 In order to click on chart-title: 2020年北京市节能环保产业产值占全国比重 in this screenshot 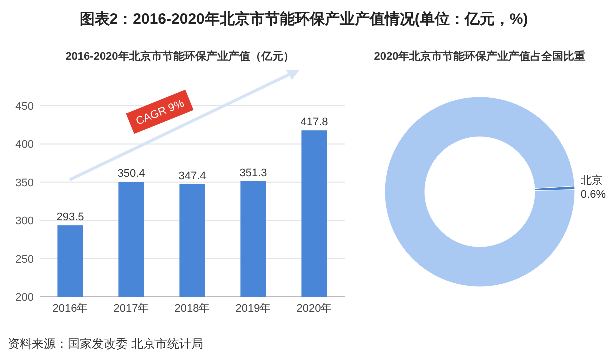, I will do `click(480, 56)`.